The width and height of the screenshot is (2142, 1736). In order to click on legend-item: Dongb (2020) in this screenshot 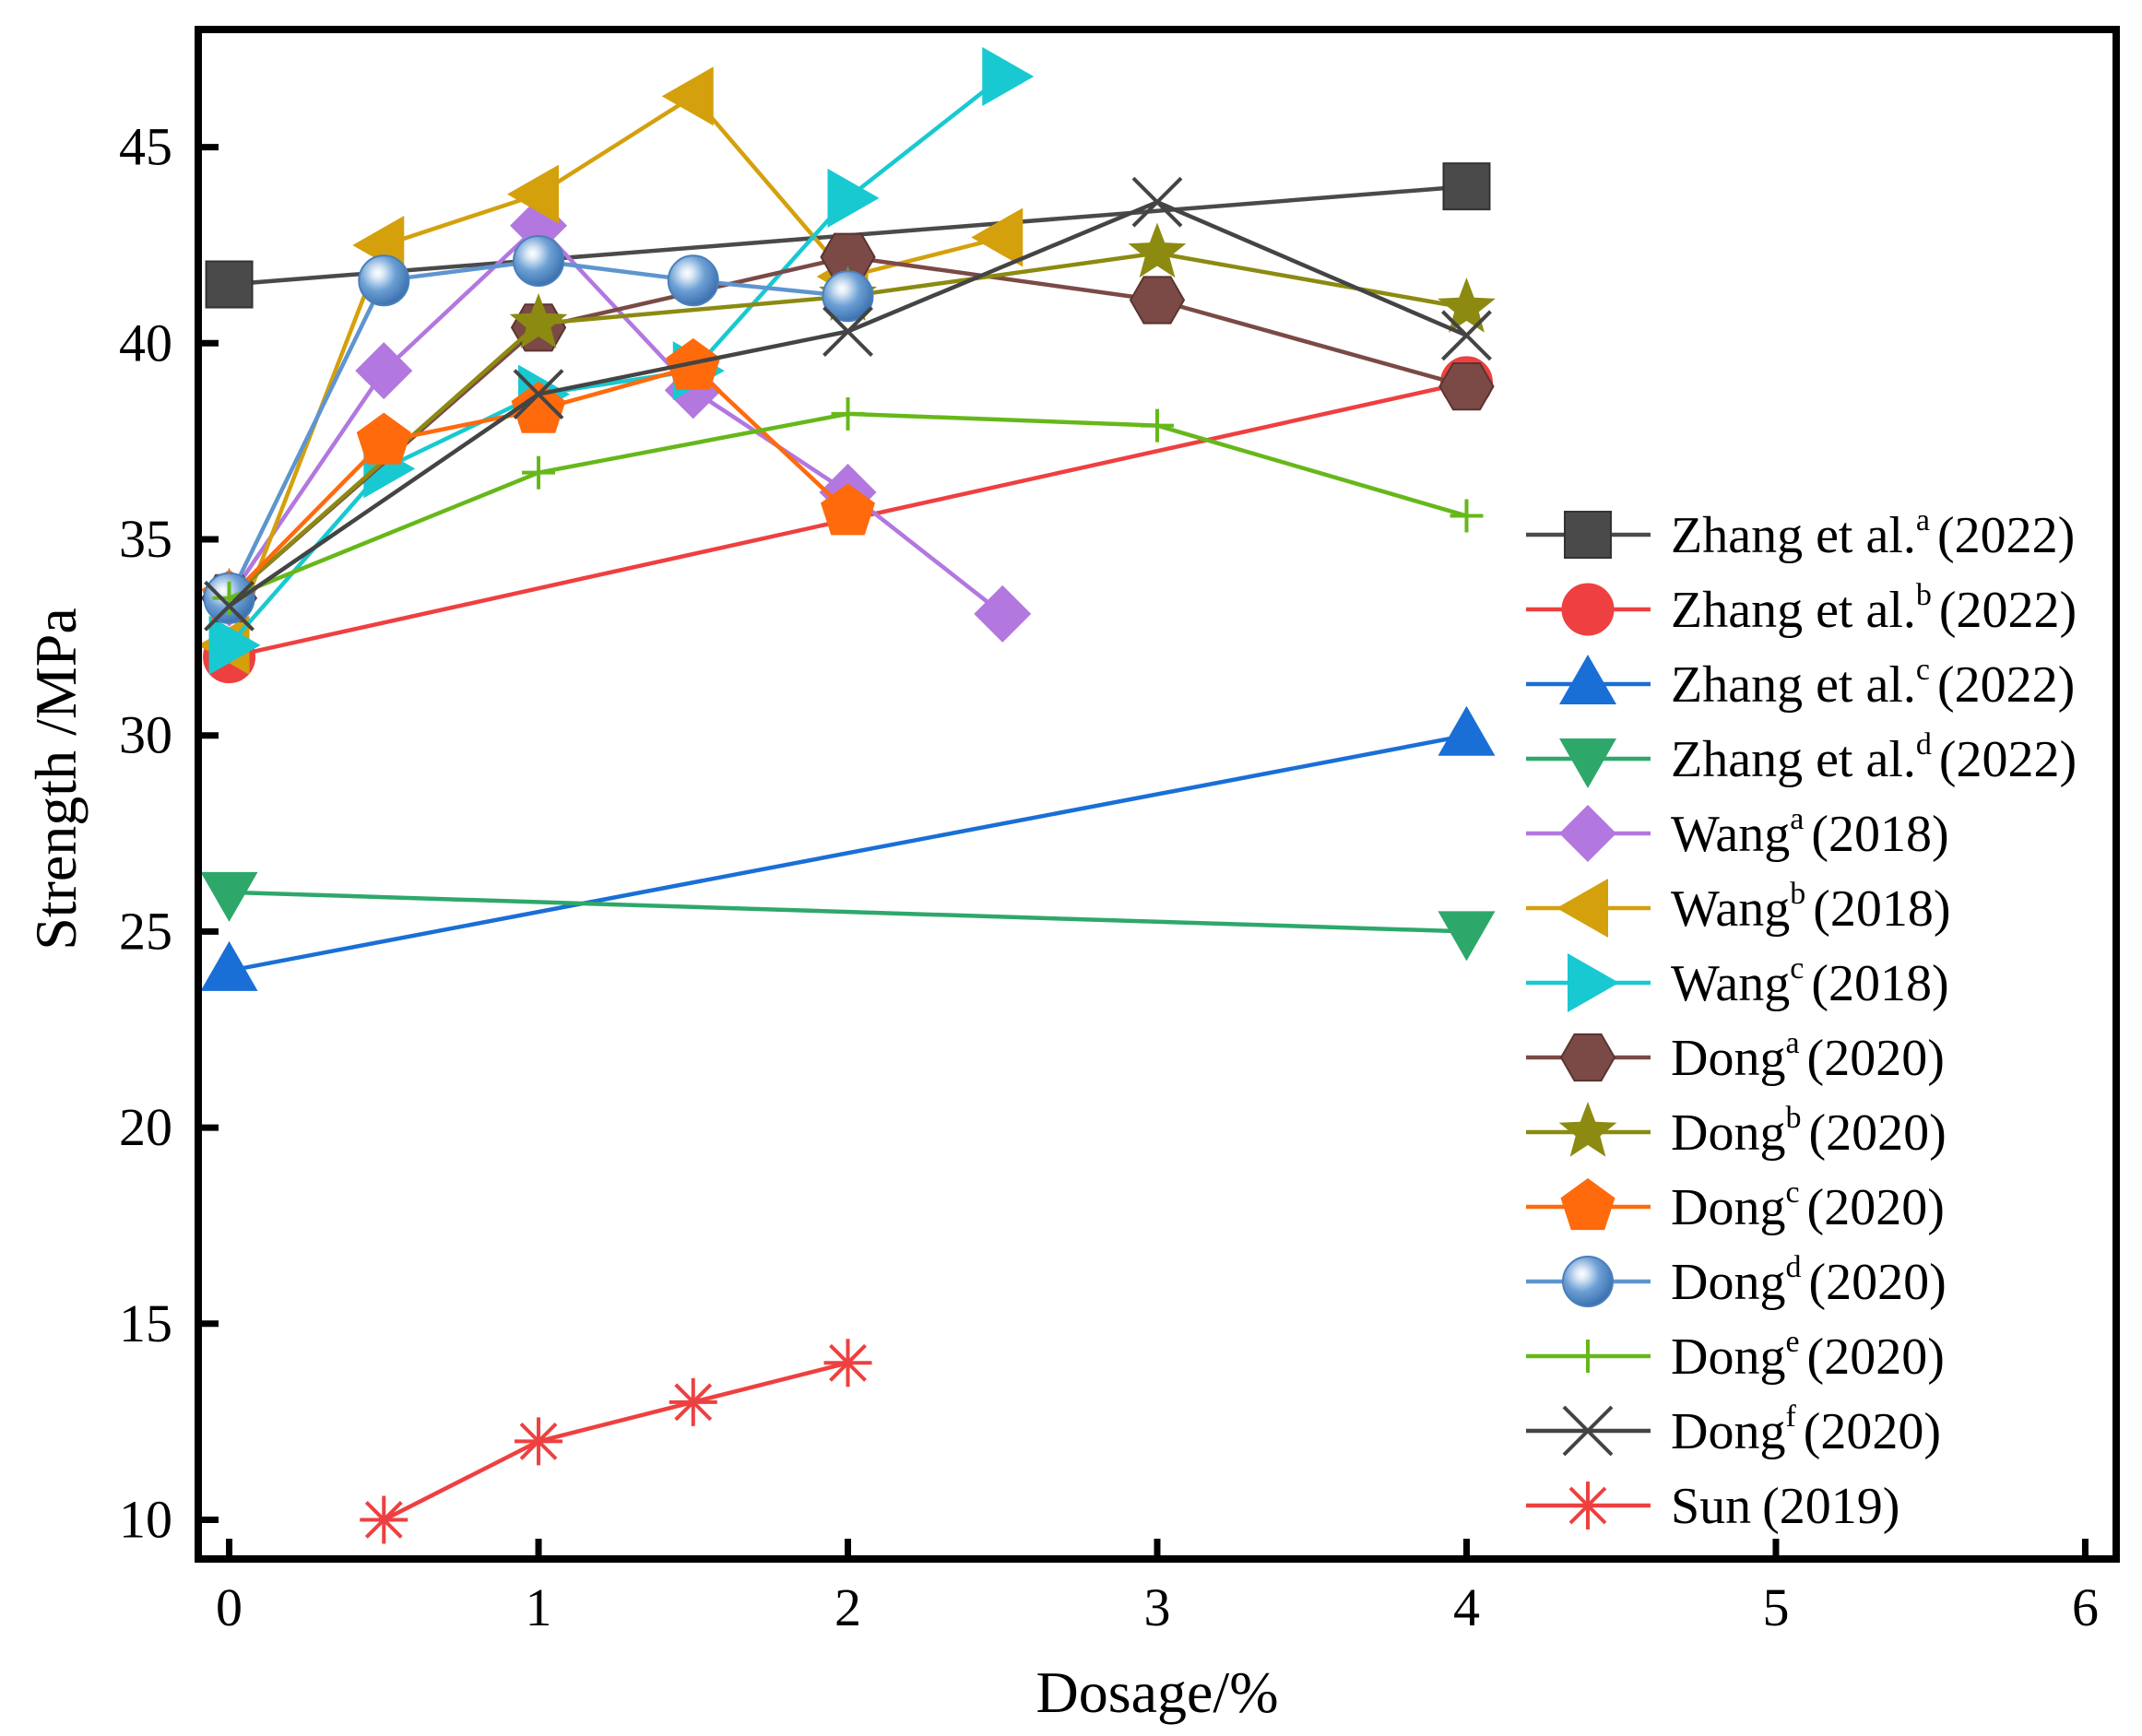, I will do `click(1736, 1131)`.